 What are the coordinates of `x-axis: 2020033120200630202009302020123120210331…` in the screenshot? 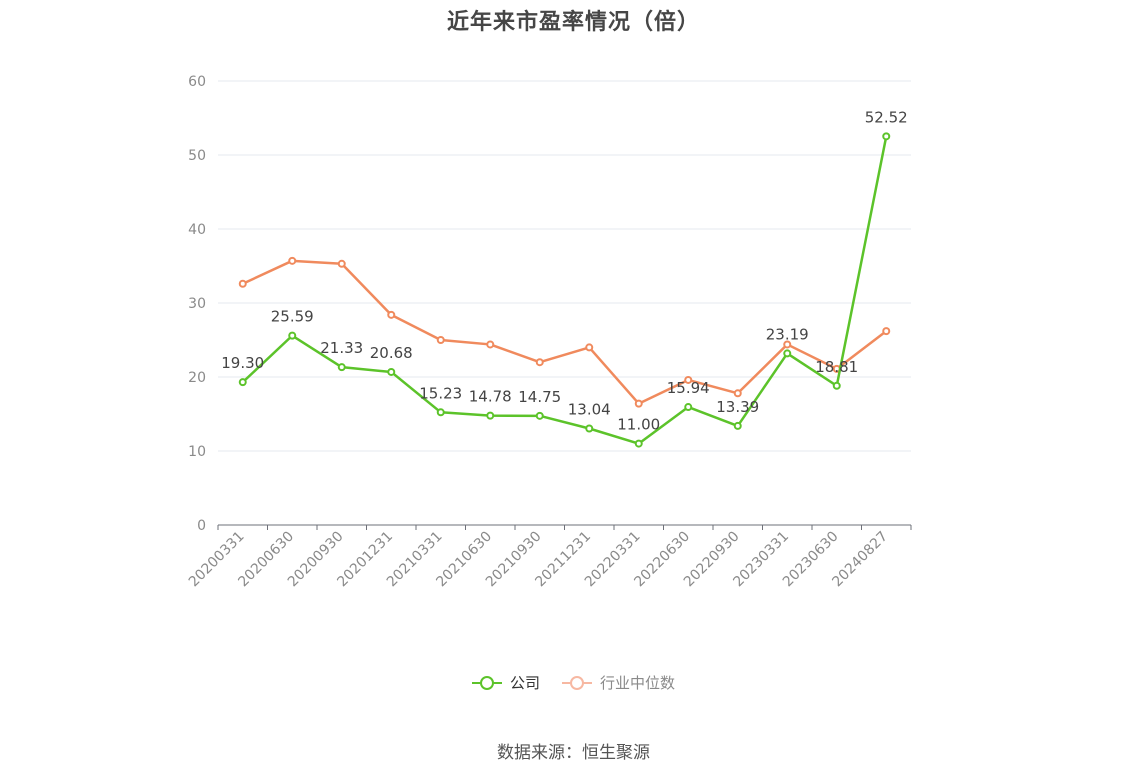 It's located at (549, 557).